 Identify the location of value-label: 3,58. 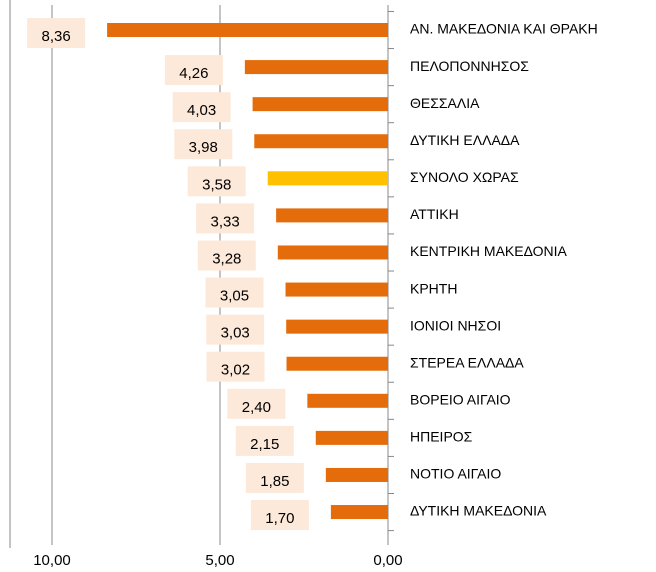
(216, 184).